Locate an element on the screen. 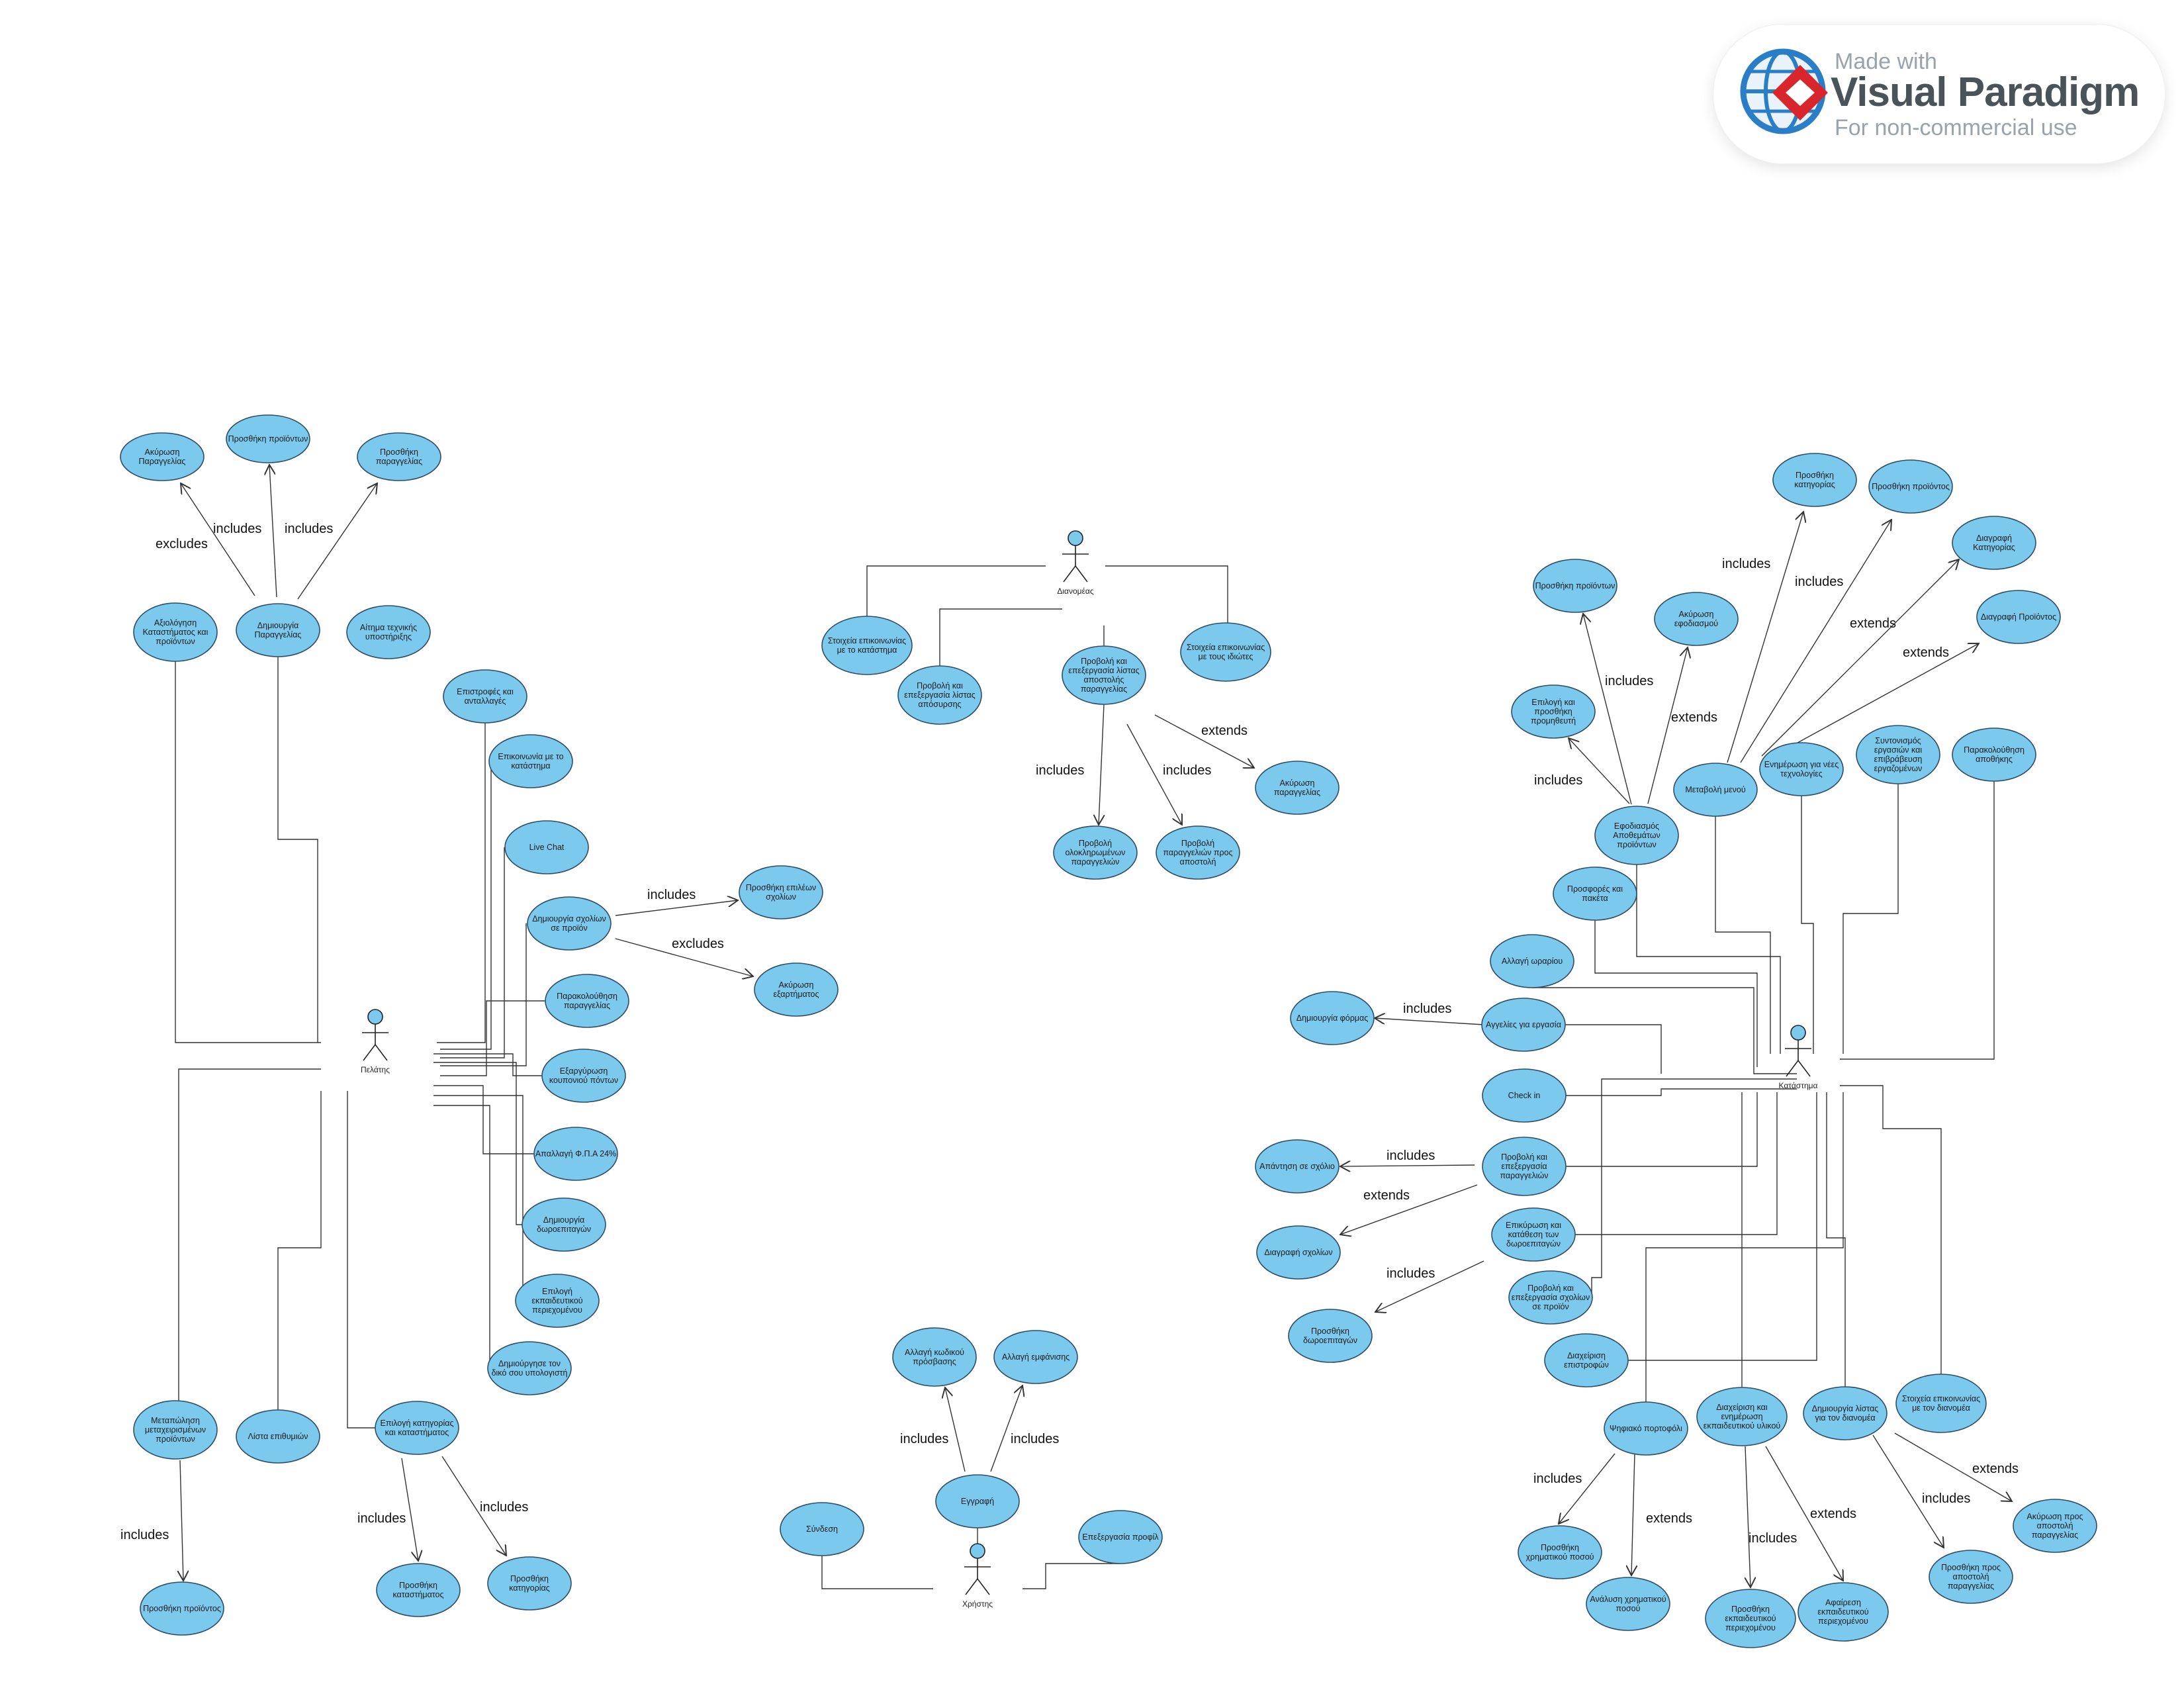 This screenshot has height=1688, width=2184. actor-name: Πελάτης is located at coordinates (375, 1069).